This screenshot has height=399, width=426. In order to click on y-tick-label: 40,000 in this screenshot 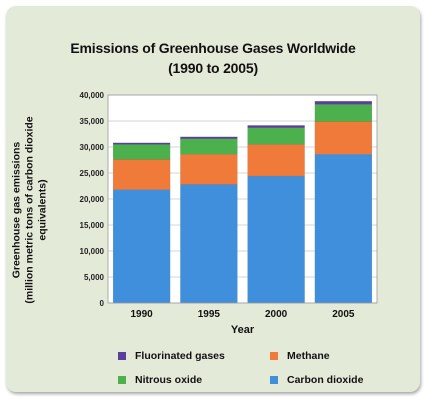, I will do `click(92, 95)`.